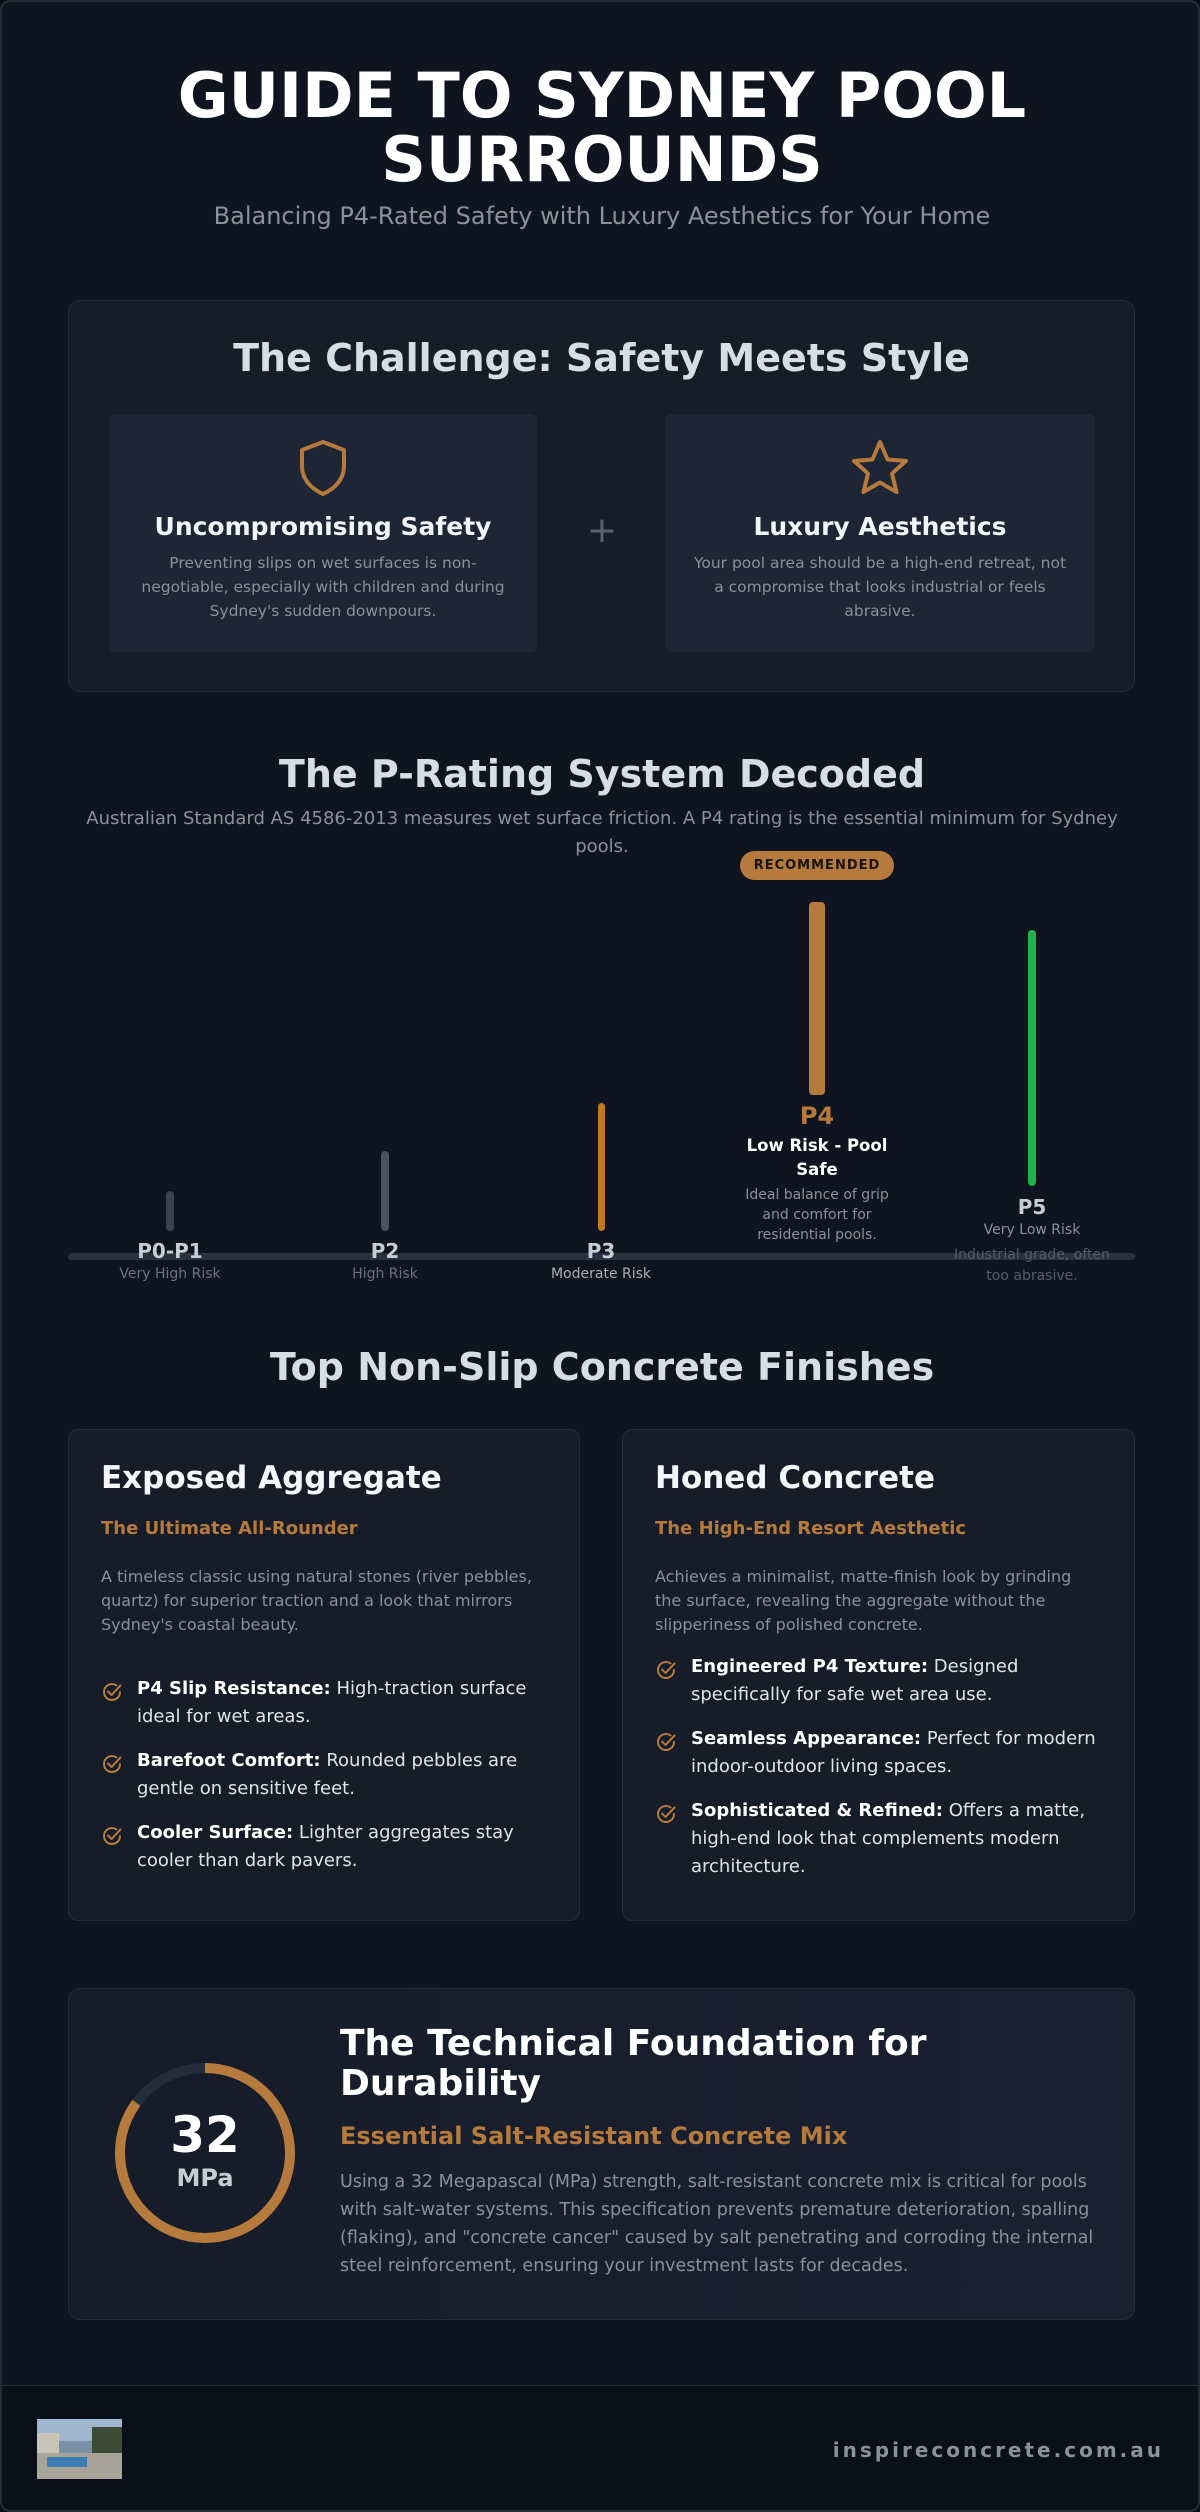  Describe the element at coordinates (170, 1274) in the screenshot. I see `level-risk: Very High Risk` at that location.